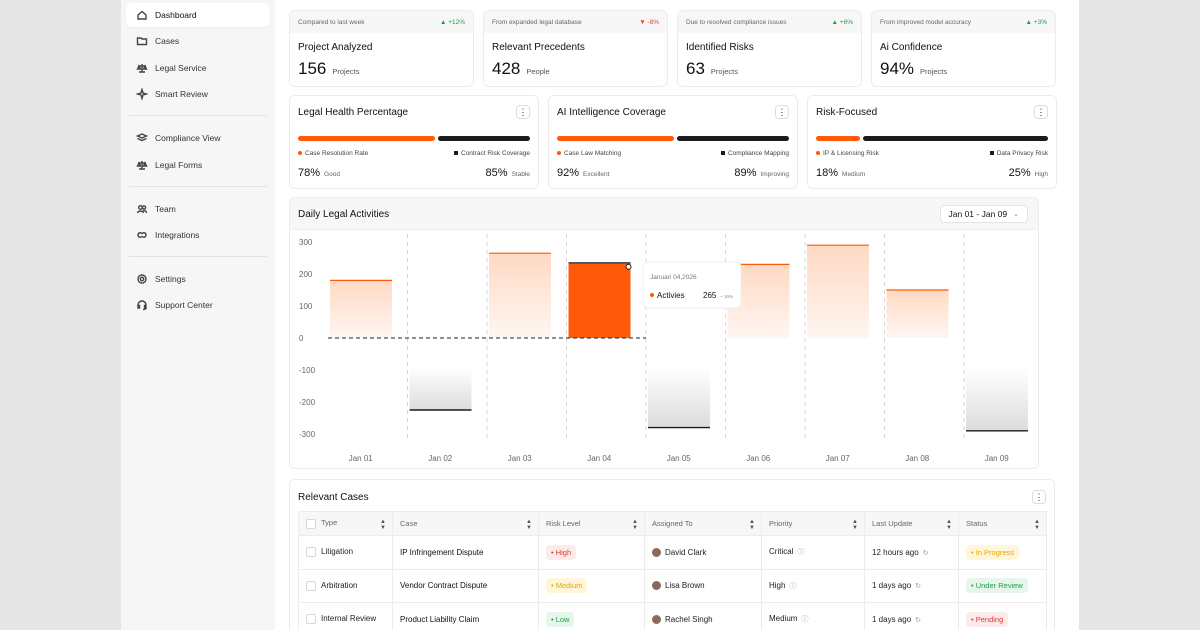 This screenshot has width=1200, height=630. What do you see at coordinates (583, 172) in the screenshot?
I see `left-metric: 92% Excellent` at bounding box center [583, 172].